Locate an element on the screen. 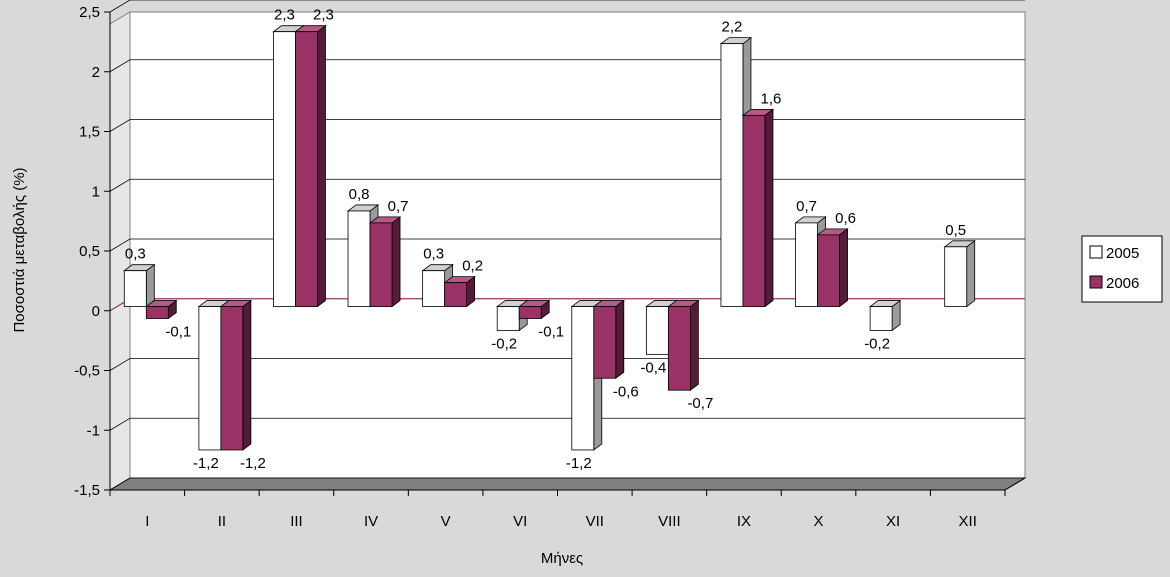 Image resolution: width=1170 pixels, height=577 pixels. data-label: 0,8 is located at coordinates (359, 194).